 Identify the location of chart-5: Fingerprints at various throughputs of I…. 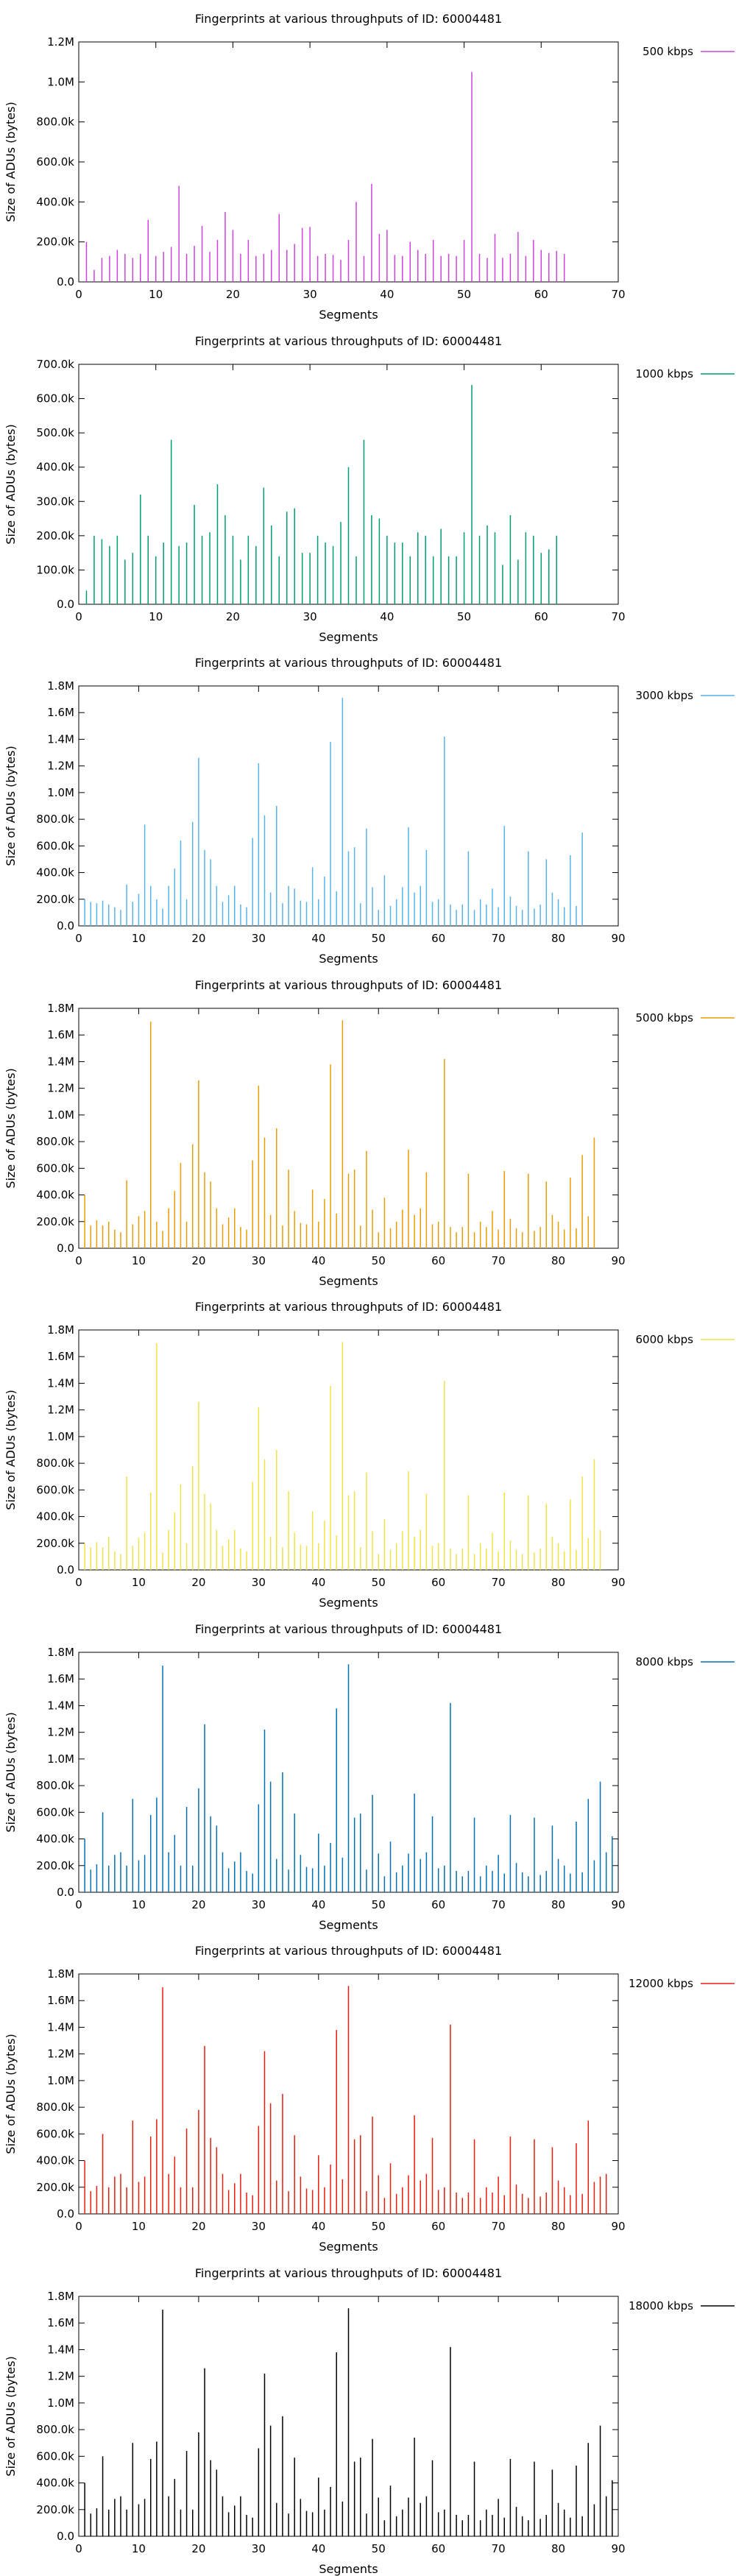
(369, 1777).